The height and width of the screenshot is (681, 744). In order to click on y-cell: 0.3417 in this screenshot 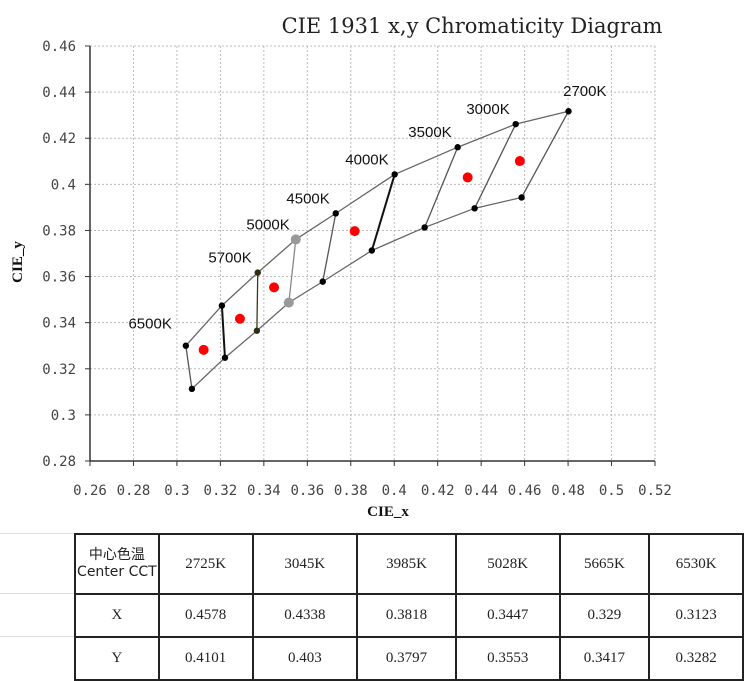, I will do `click(604, 658)`.